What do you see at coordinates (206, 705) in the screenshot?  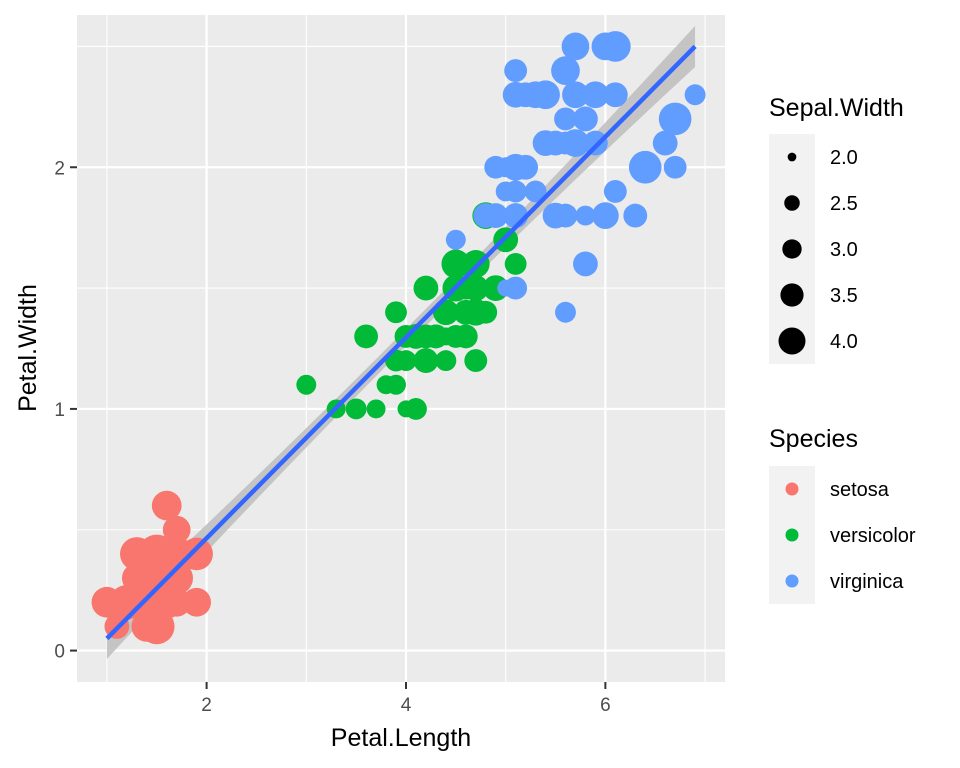 I see `x-tick-label: 2` at bounding box center [206, 705].